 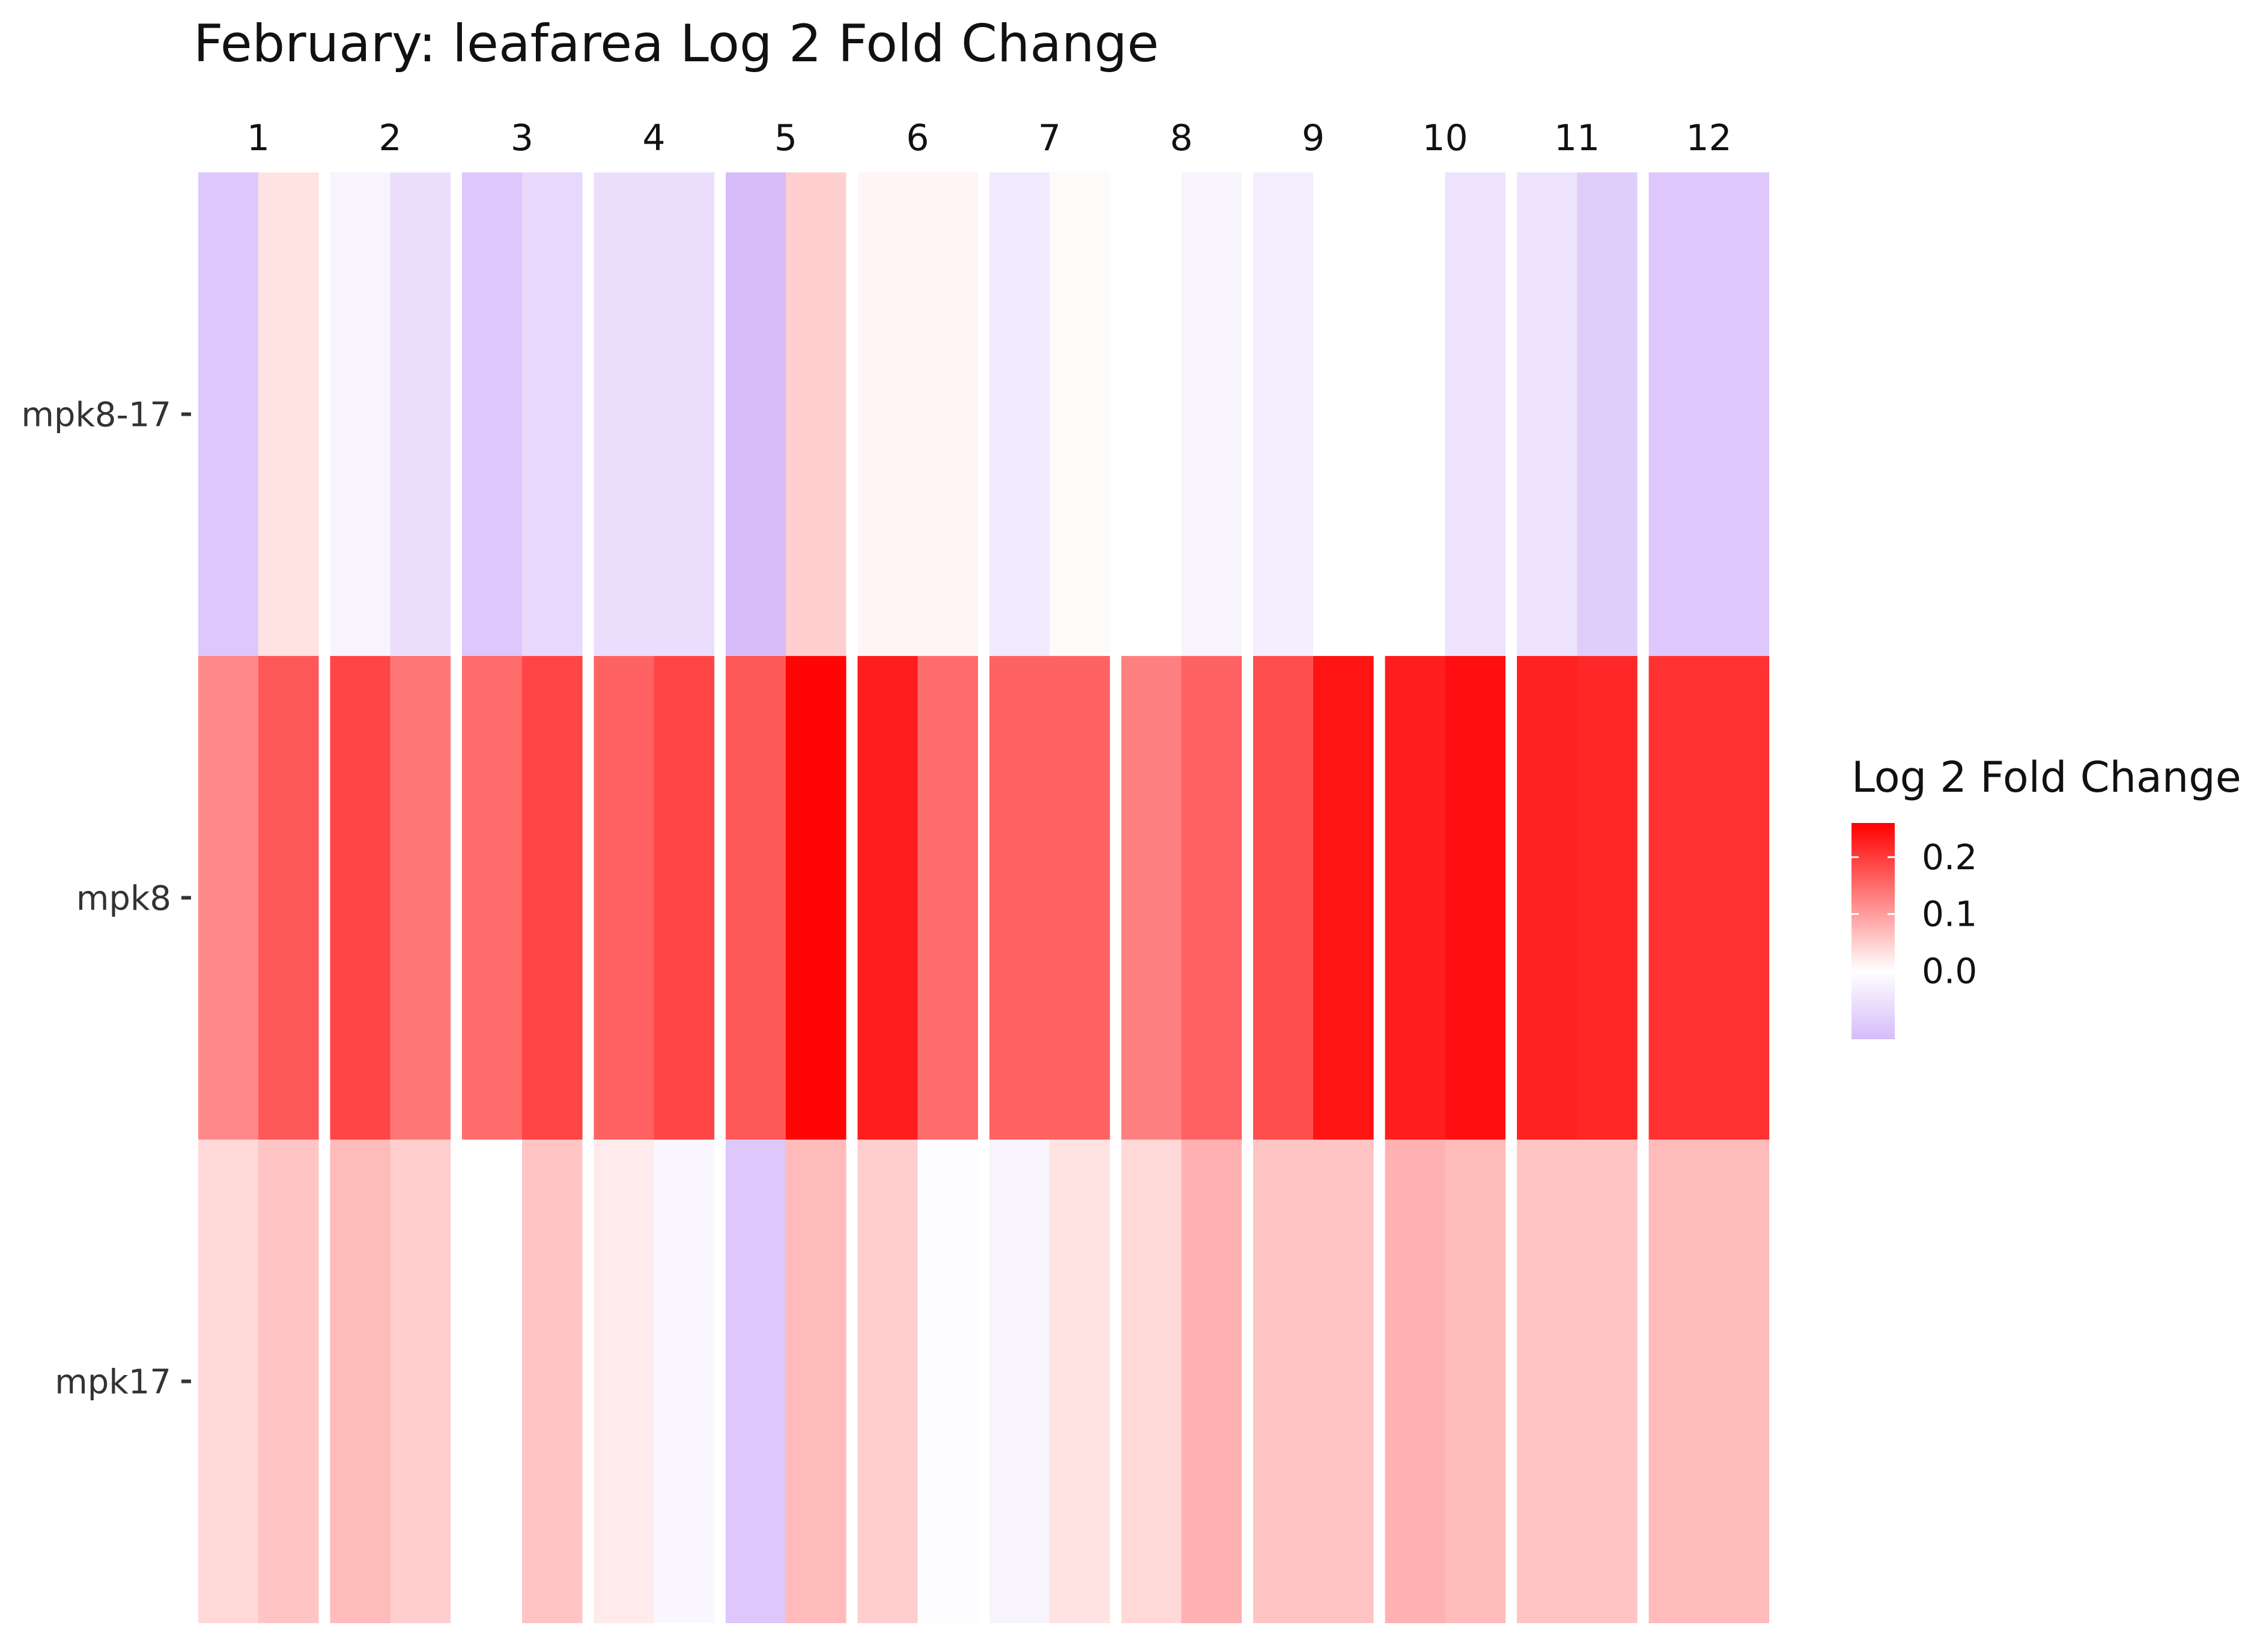 What do you see at coordinates (785, 138) in the screenshot?
I see `column-tick-label: 5` at bounding box center [785, 138].